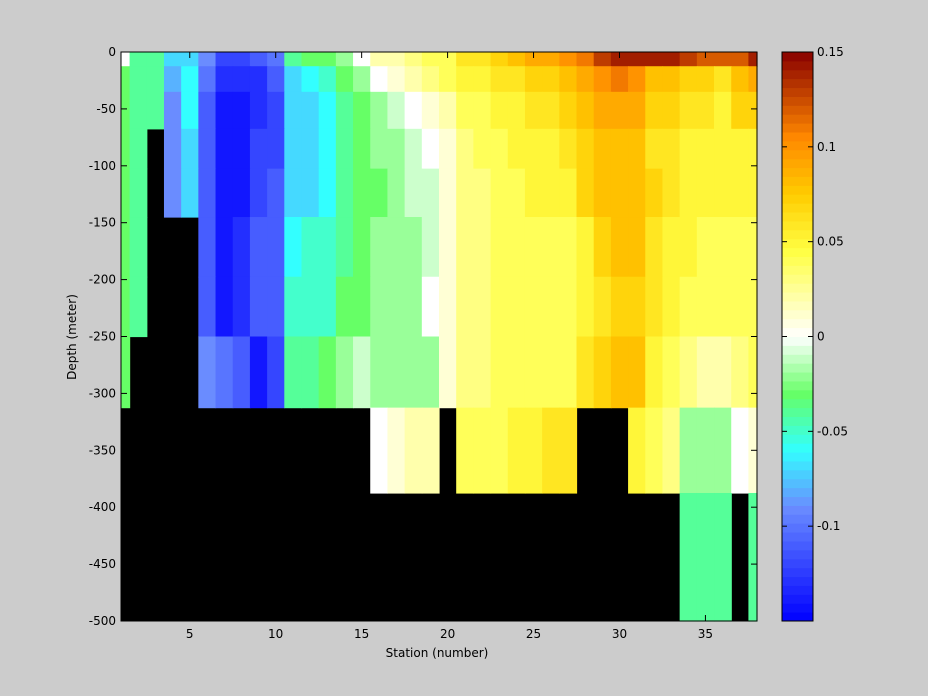 This screenshot has height=696, width=928. I want to click on colorbar-tick-label: -0.05, so click(832, 431).